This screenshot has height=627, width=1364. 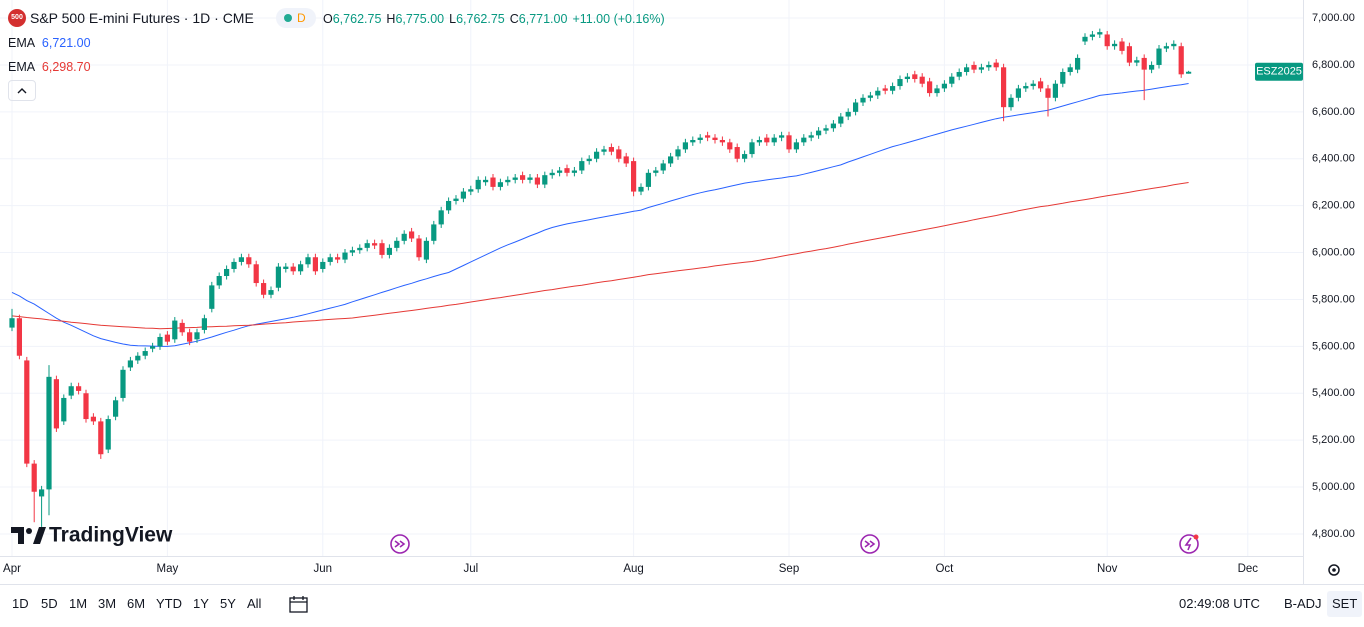 I want to click on range-button: All, so click(x=254, y=603).